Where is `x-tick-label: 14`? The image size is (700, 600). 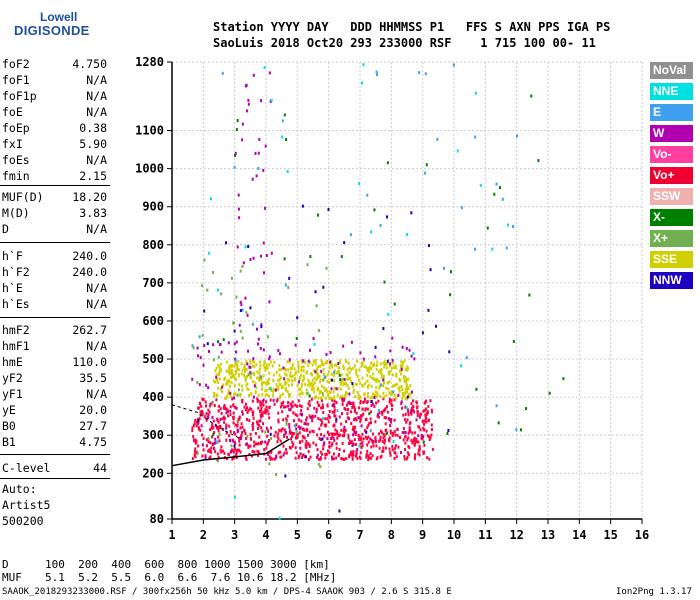 x-tick-label: 14 is located at coordinates (579, 535).